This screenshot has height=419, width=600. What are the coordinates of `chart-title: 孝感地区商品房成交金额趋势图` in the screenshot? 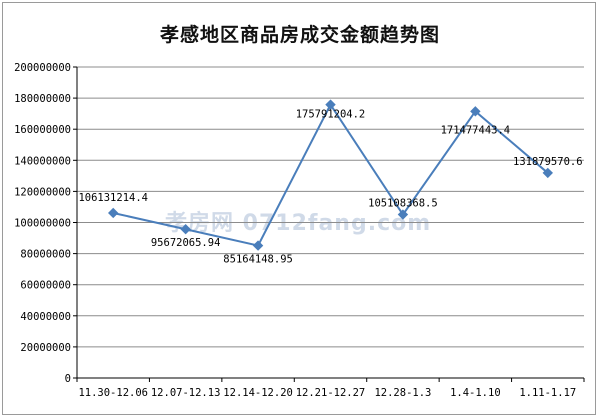 It's located at (299, 35).